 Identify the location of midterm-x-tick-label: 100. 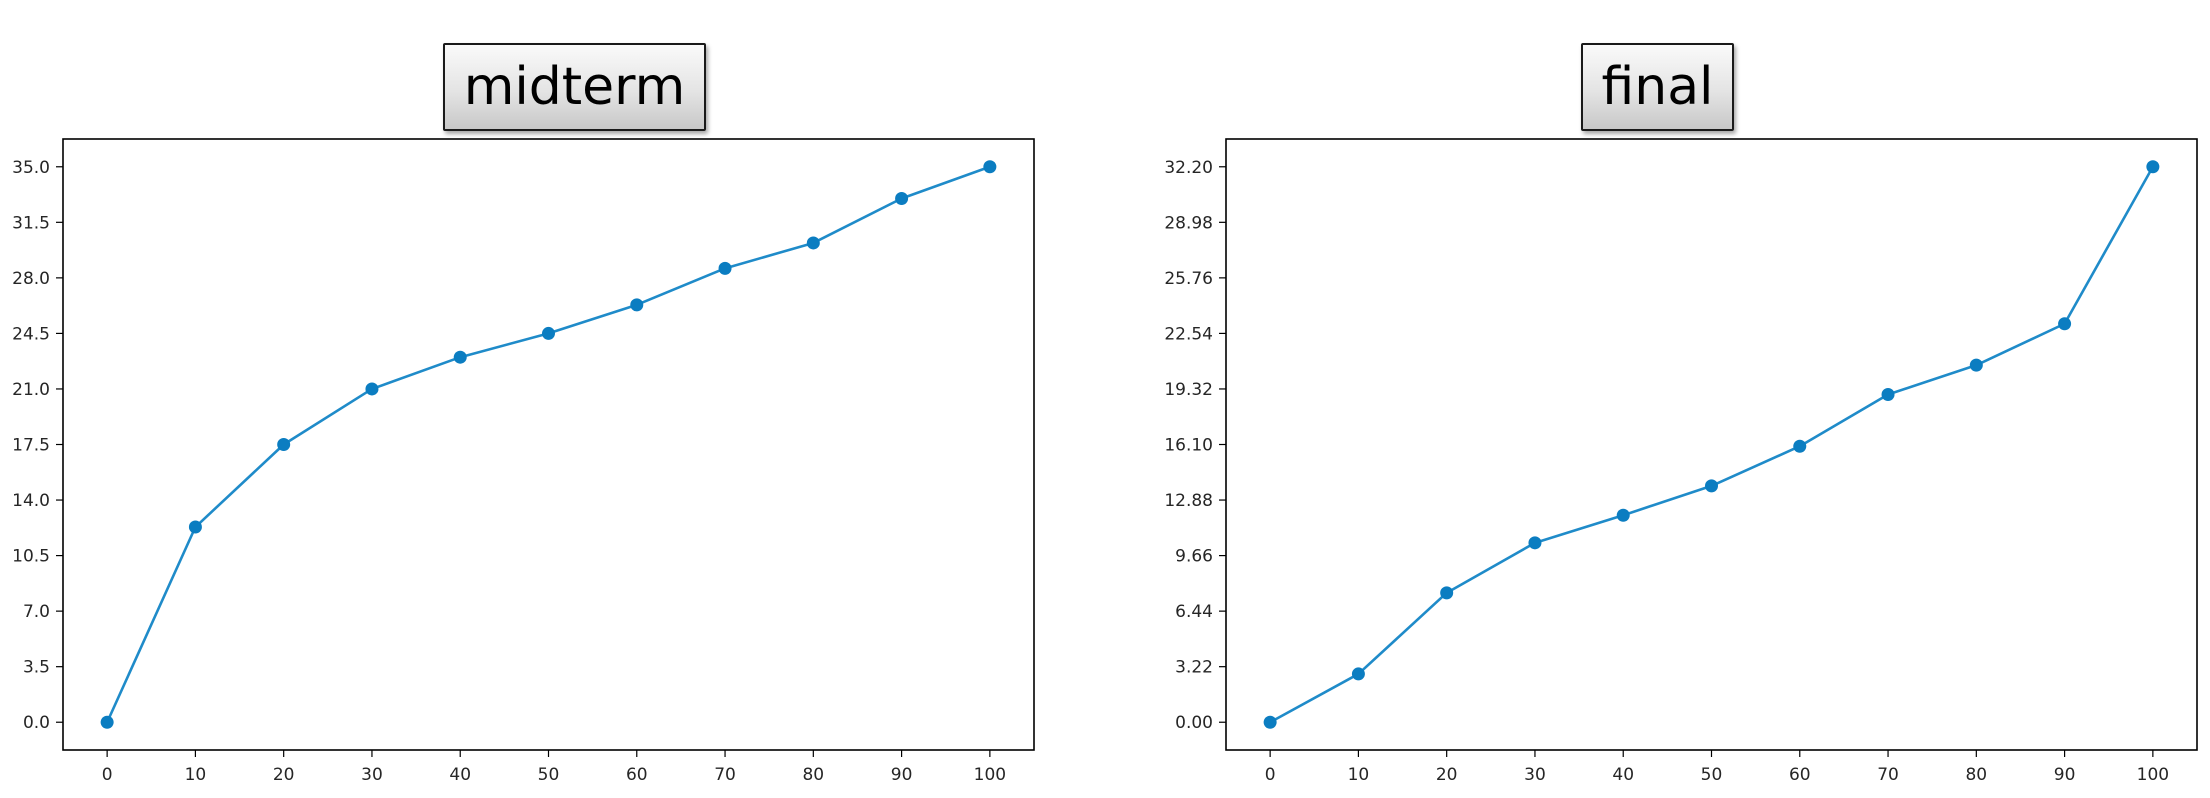
(990, 775).